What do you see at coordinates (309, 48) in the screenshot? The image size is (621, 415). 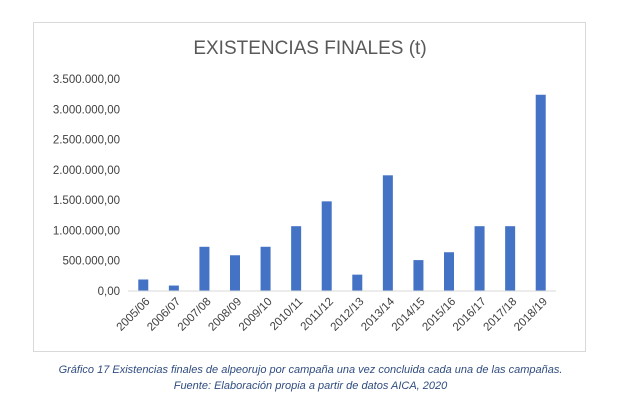 I see `chart-title: EXISTENCIAS FINALES (t)` at bounding box center [309, 48].